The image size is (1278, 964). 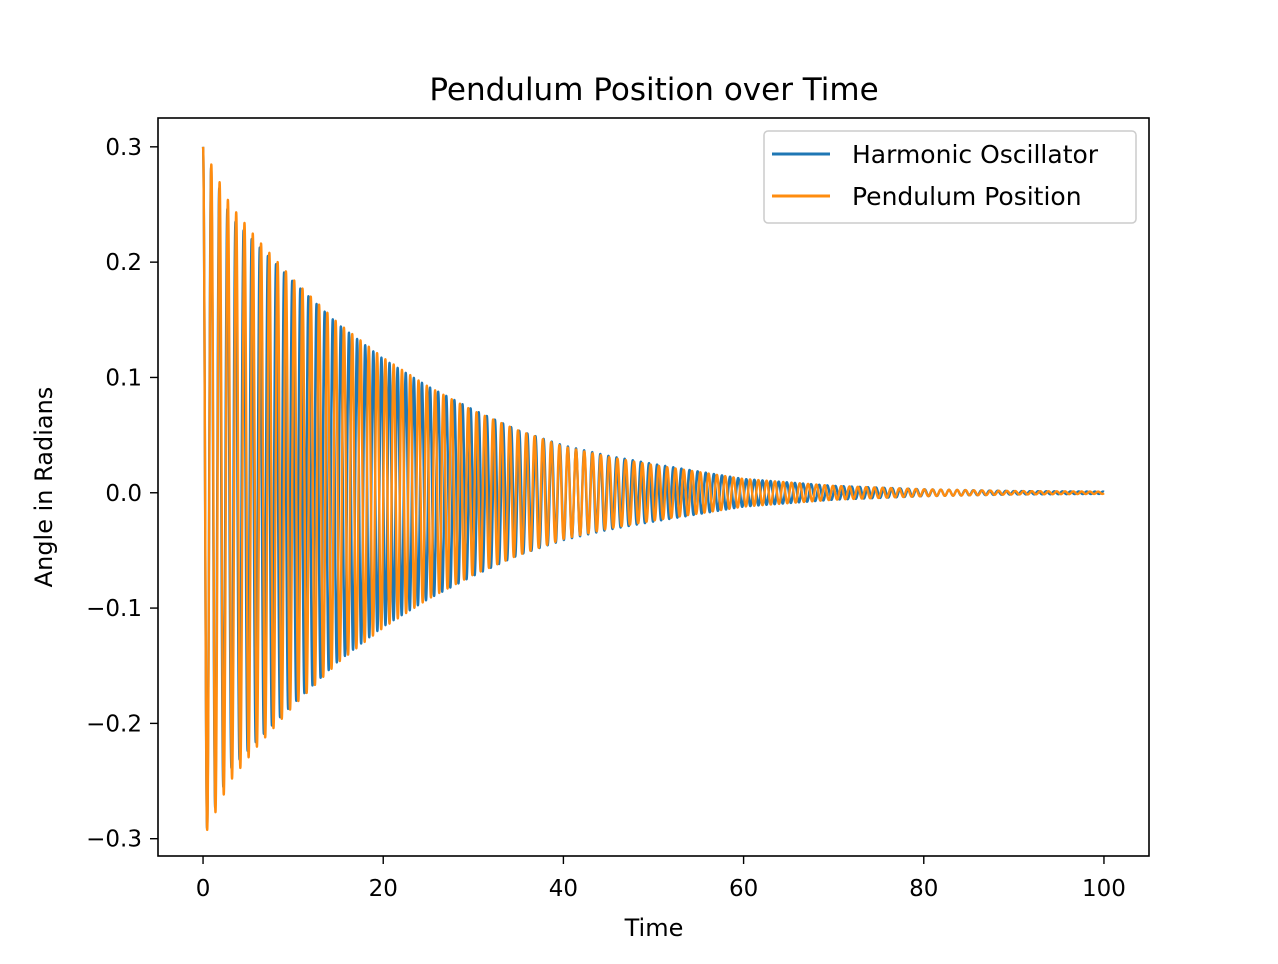 What do you see at coordinates (975, 154) in the screenshot?
I see `legend-label-harmonic-oscillator: Harmonic Oscillator` at bounding box center [975, 154].